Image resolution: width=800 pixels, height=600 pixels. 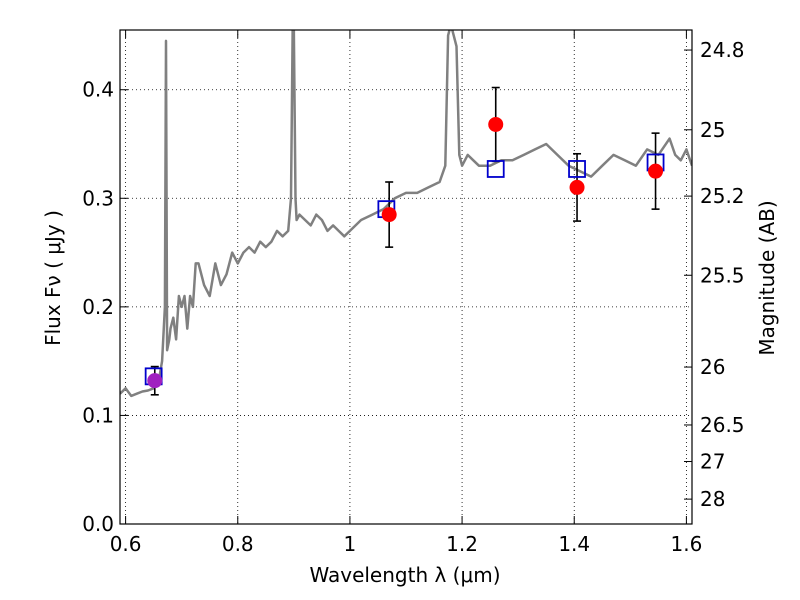 What do you see at coordinates (238, 544) in the screenshot?
I see `x-tick-label: 0.8` at bounding box center [238, 544].